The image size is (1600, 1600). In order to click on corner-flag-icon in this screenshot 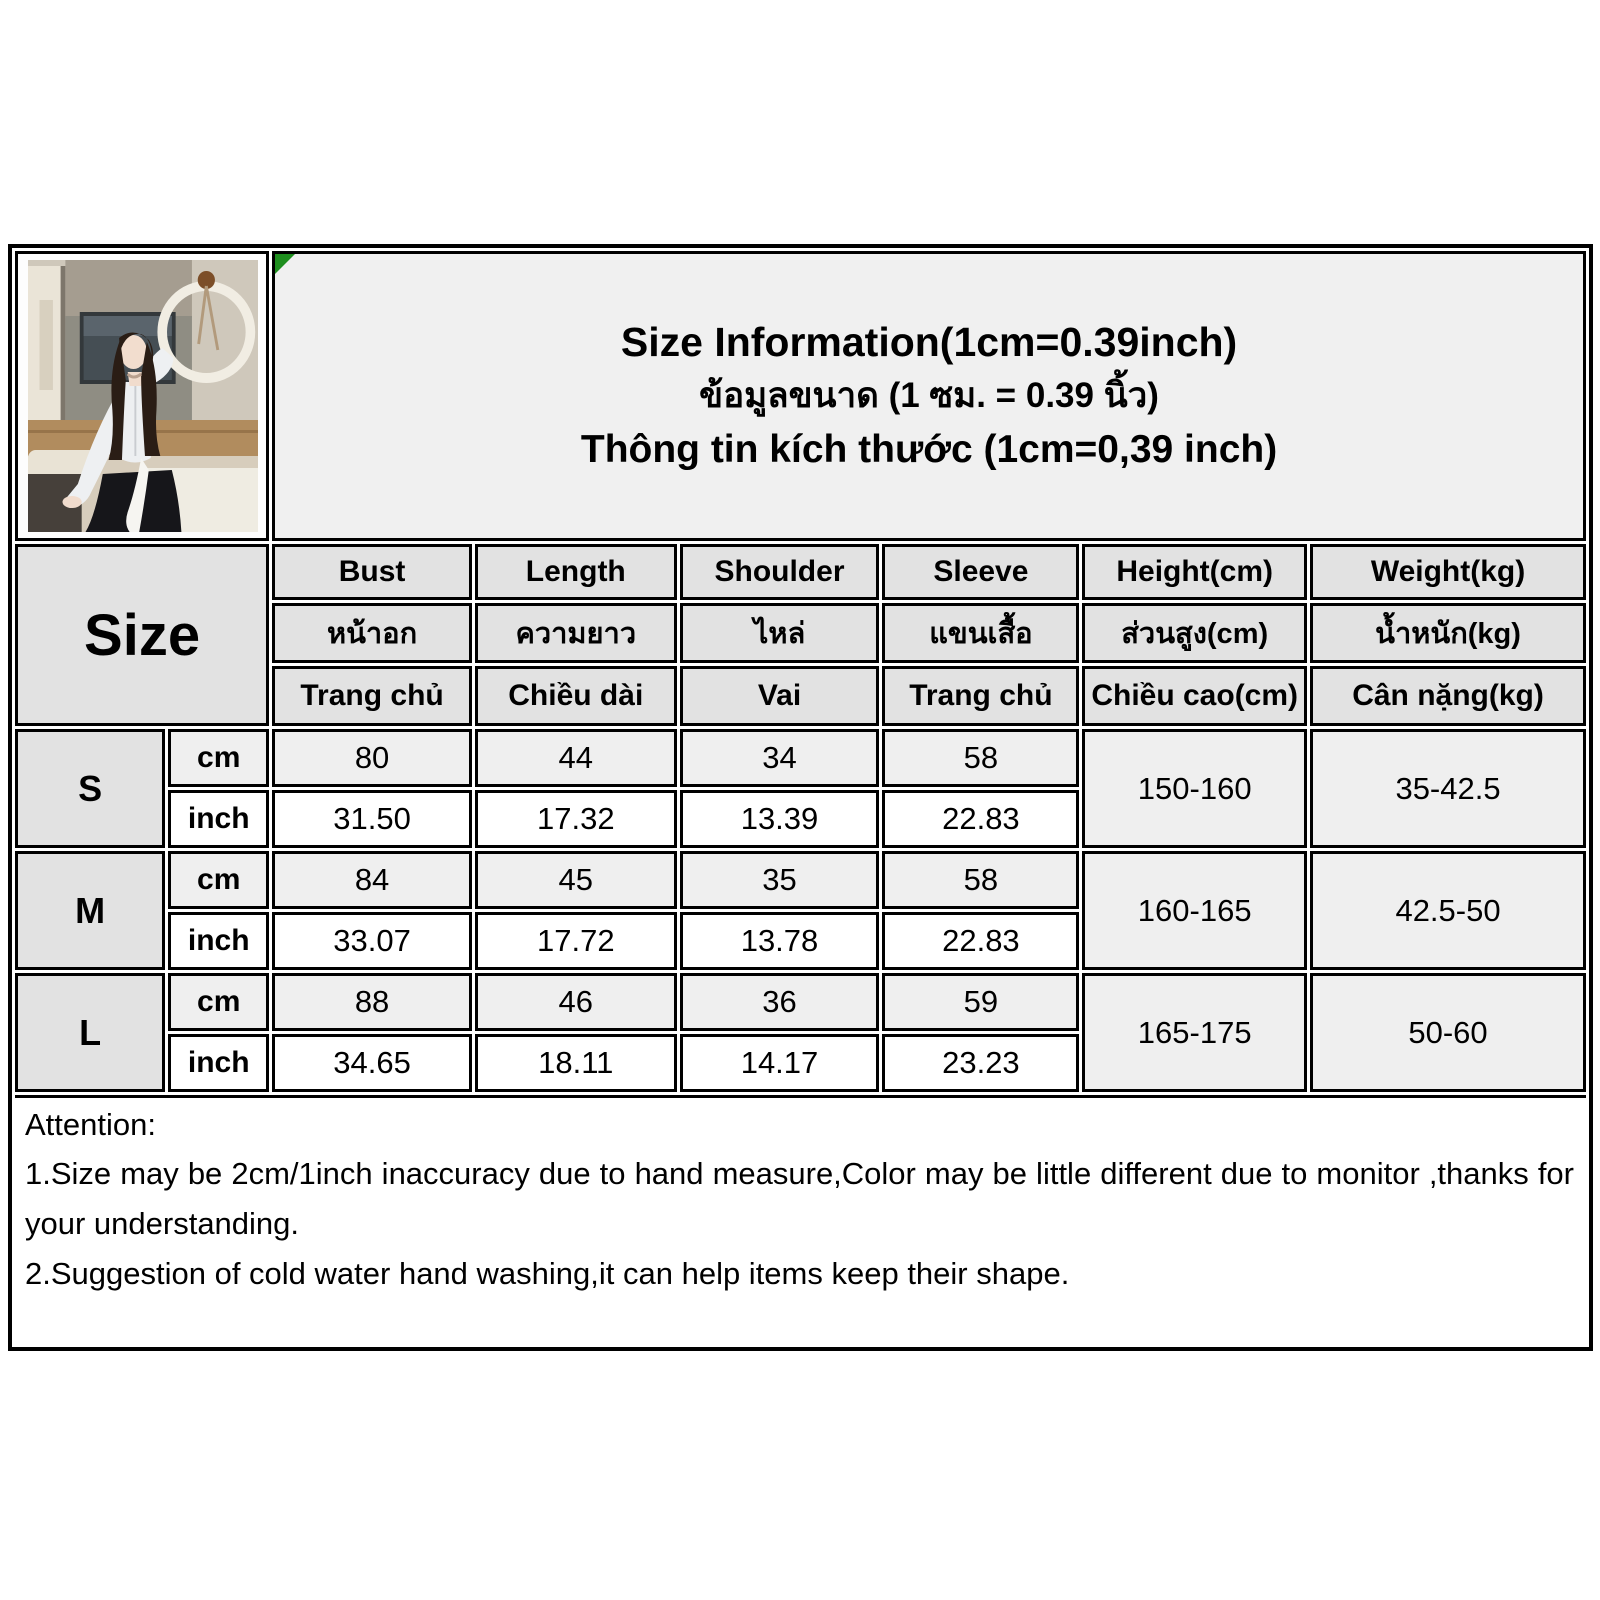, I will do `click(285, 264)`.